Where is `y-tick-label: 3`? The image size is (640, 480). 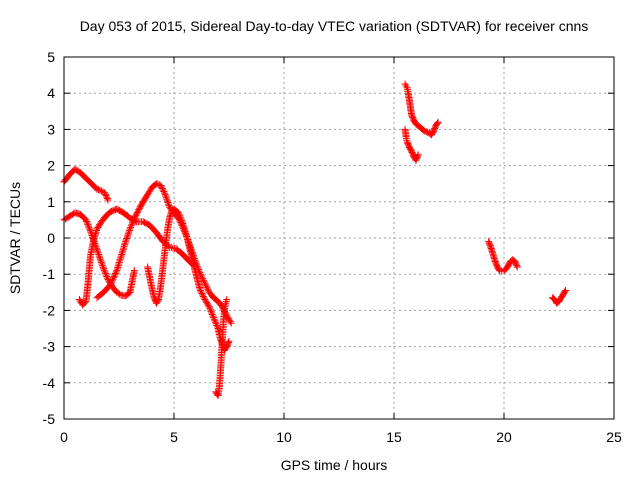 y-tick-label: 3 is located at coordinates (51, 129).